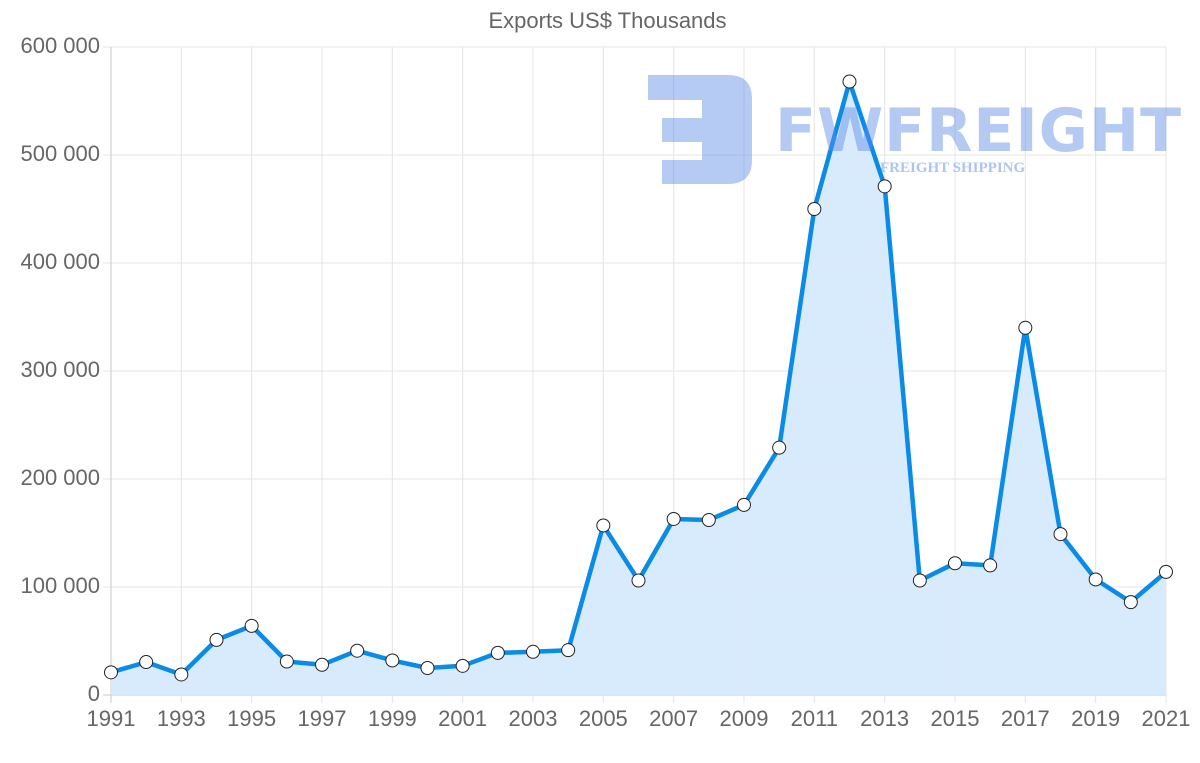  What do you see at coordinates (60, 45) in the screenshot?
I see `y-tick-label: 600 000` at bounding box center [60, 45].